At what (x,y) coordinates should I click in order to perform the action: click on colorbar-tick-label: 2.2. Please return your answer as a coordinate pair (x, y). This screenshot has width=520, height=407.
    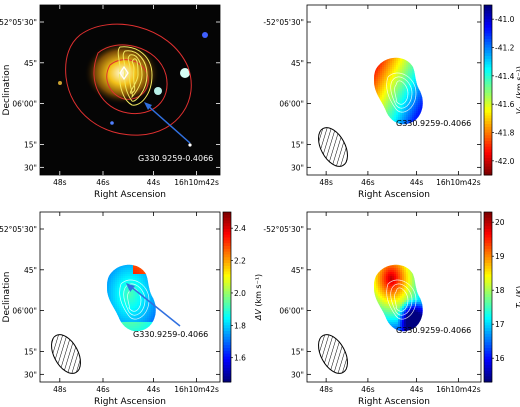
    Looking at the image, I should click on (240, 261).